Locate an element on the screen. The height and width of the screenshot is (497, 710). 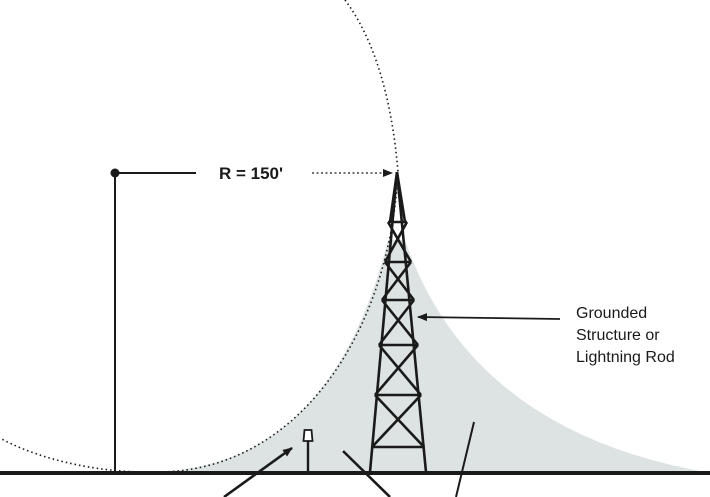
structure-callout-label: Grounded Structure or Lightning Rod is located at coordinates (625, 335).